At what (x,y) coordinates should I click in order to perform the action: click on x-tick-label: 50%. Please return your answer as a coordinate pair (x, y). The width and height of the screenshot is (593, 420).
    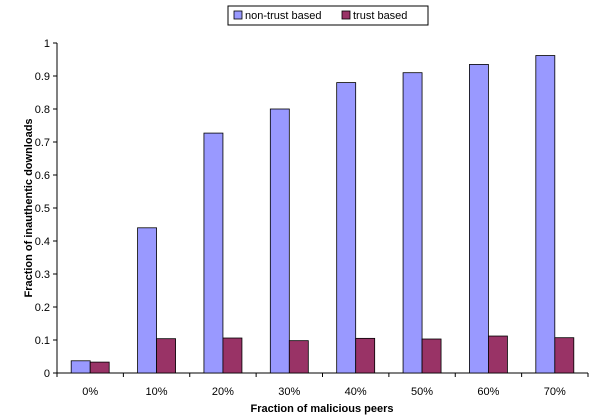
    Looking at the image, I should click on (422, 392).